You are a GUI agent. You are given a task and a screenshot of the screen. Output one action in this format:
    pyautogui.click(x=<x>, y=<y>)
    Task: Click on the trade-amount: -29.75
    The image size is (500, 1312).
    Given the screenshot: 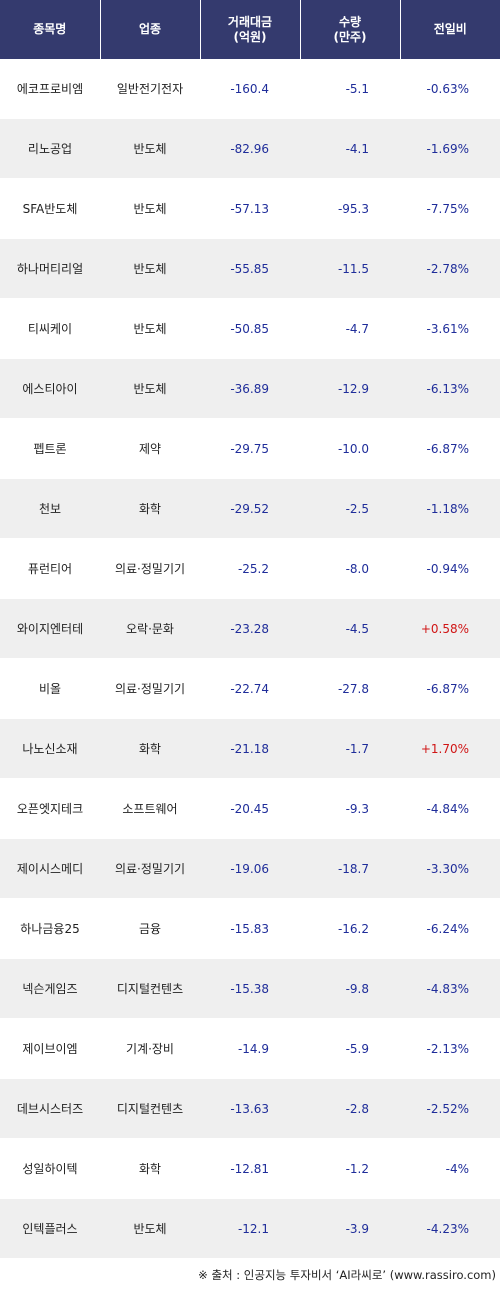 What is the action you would take?
    pyautogui.click(x=250, y=448)
    